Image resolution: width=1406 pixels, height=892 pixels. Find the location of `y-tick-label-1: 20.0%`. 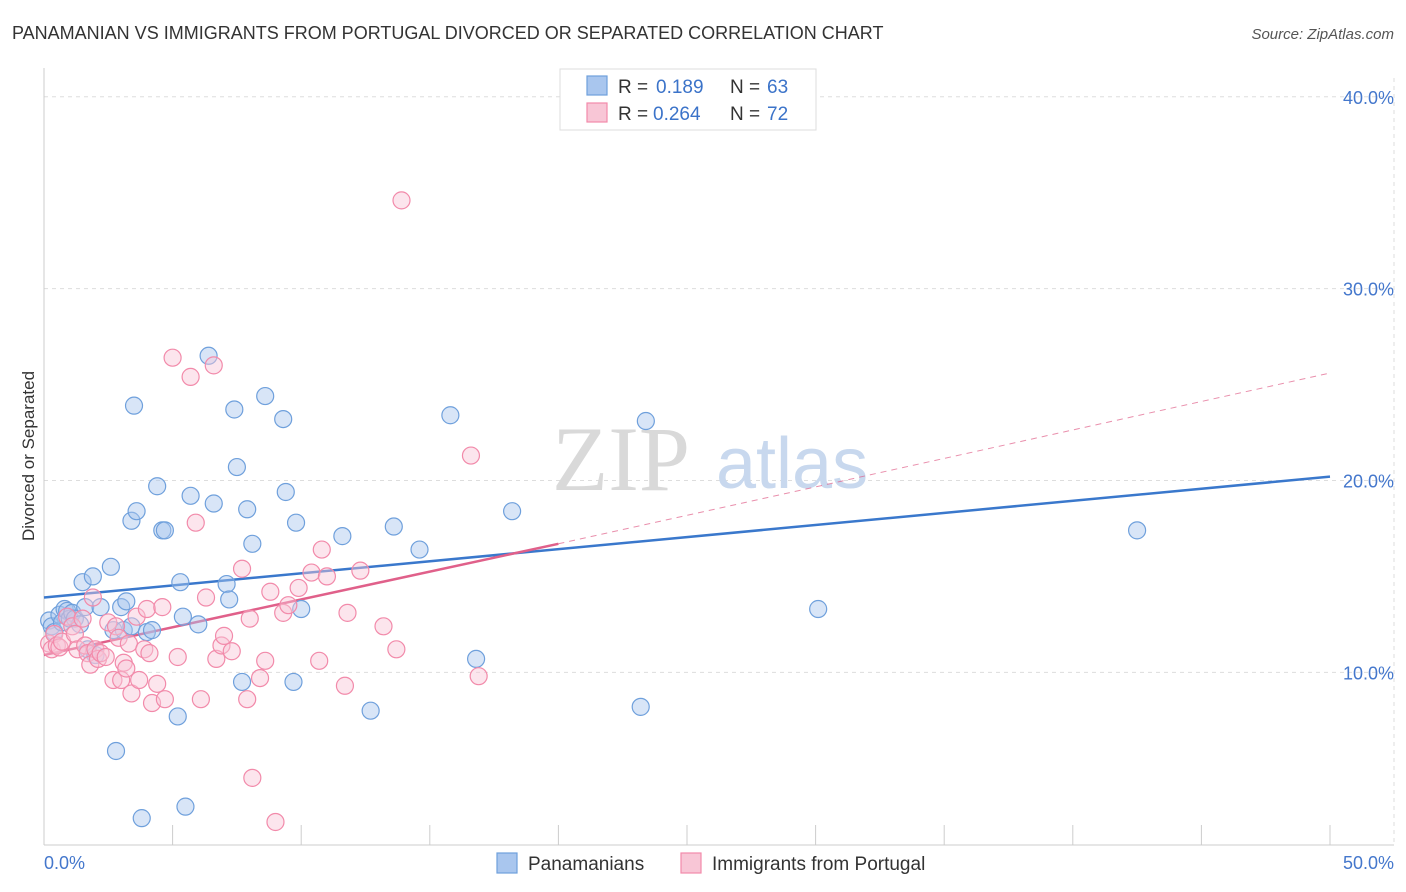

y-tick-label-1: 20.0% is located at coordinates (1368, 481).